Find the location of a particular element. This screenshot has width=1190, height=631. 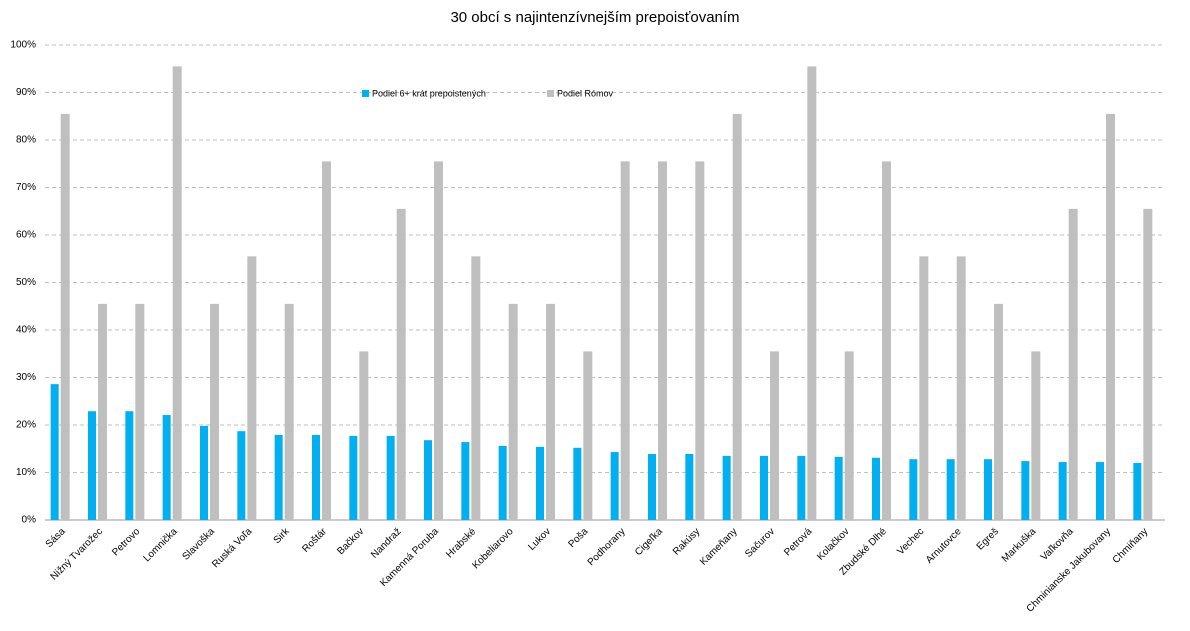

x-tick-label: Chmiňany is located at coordinates (1131, 546).